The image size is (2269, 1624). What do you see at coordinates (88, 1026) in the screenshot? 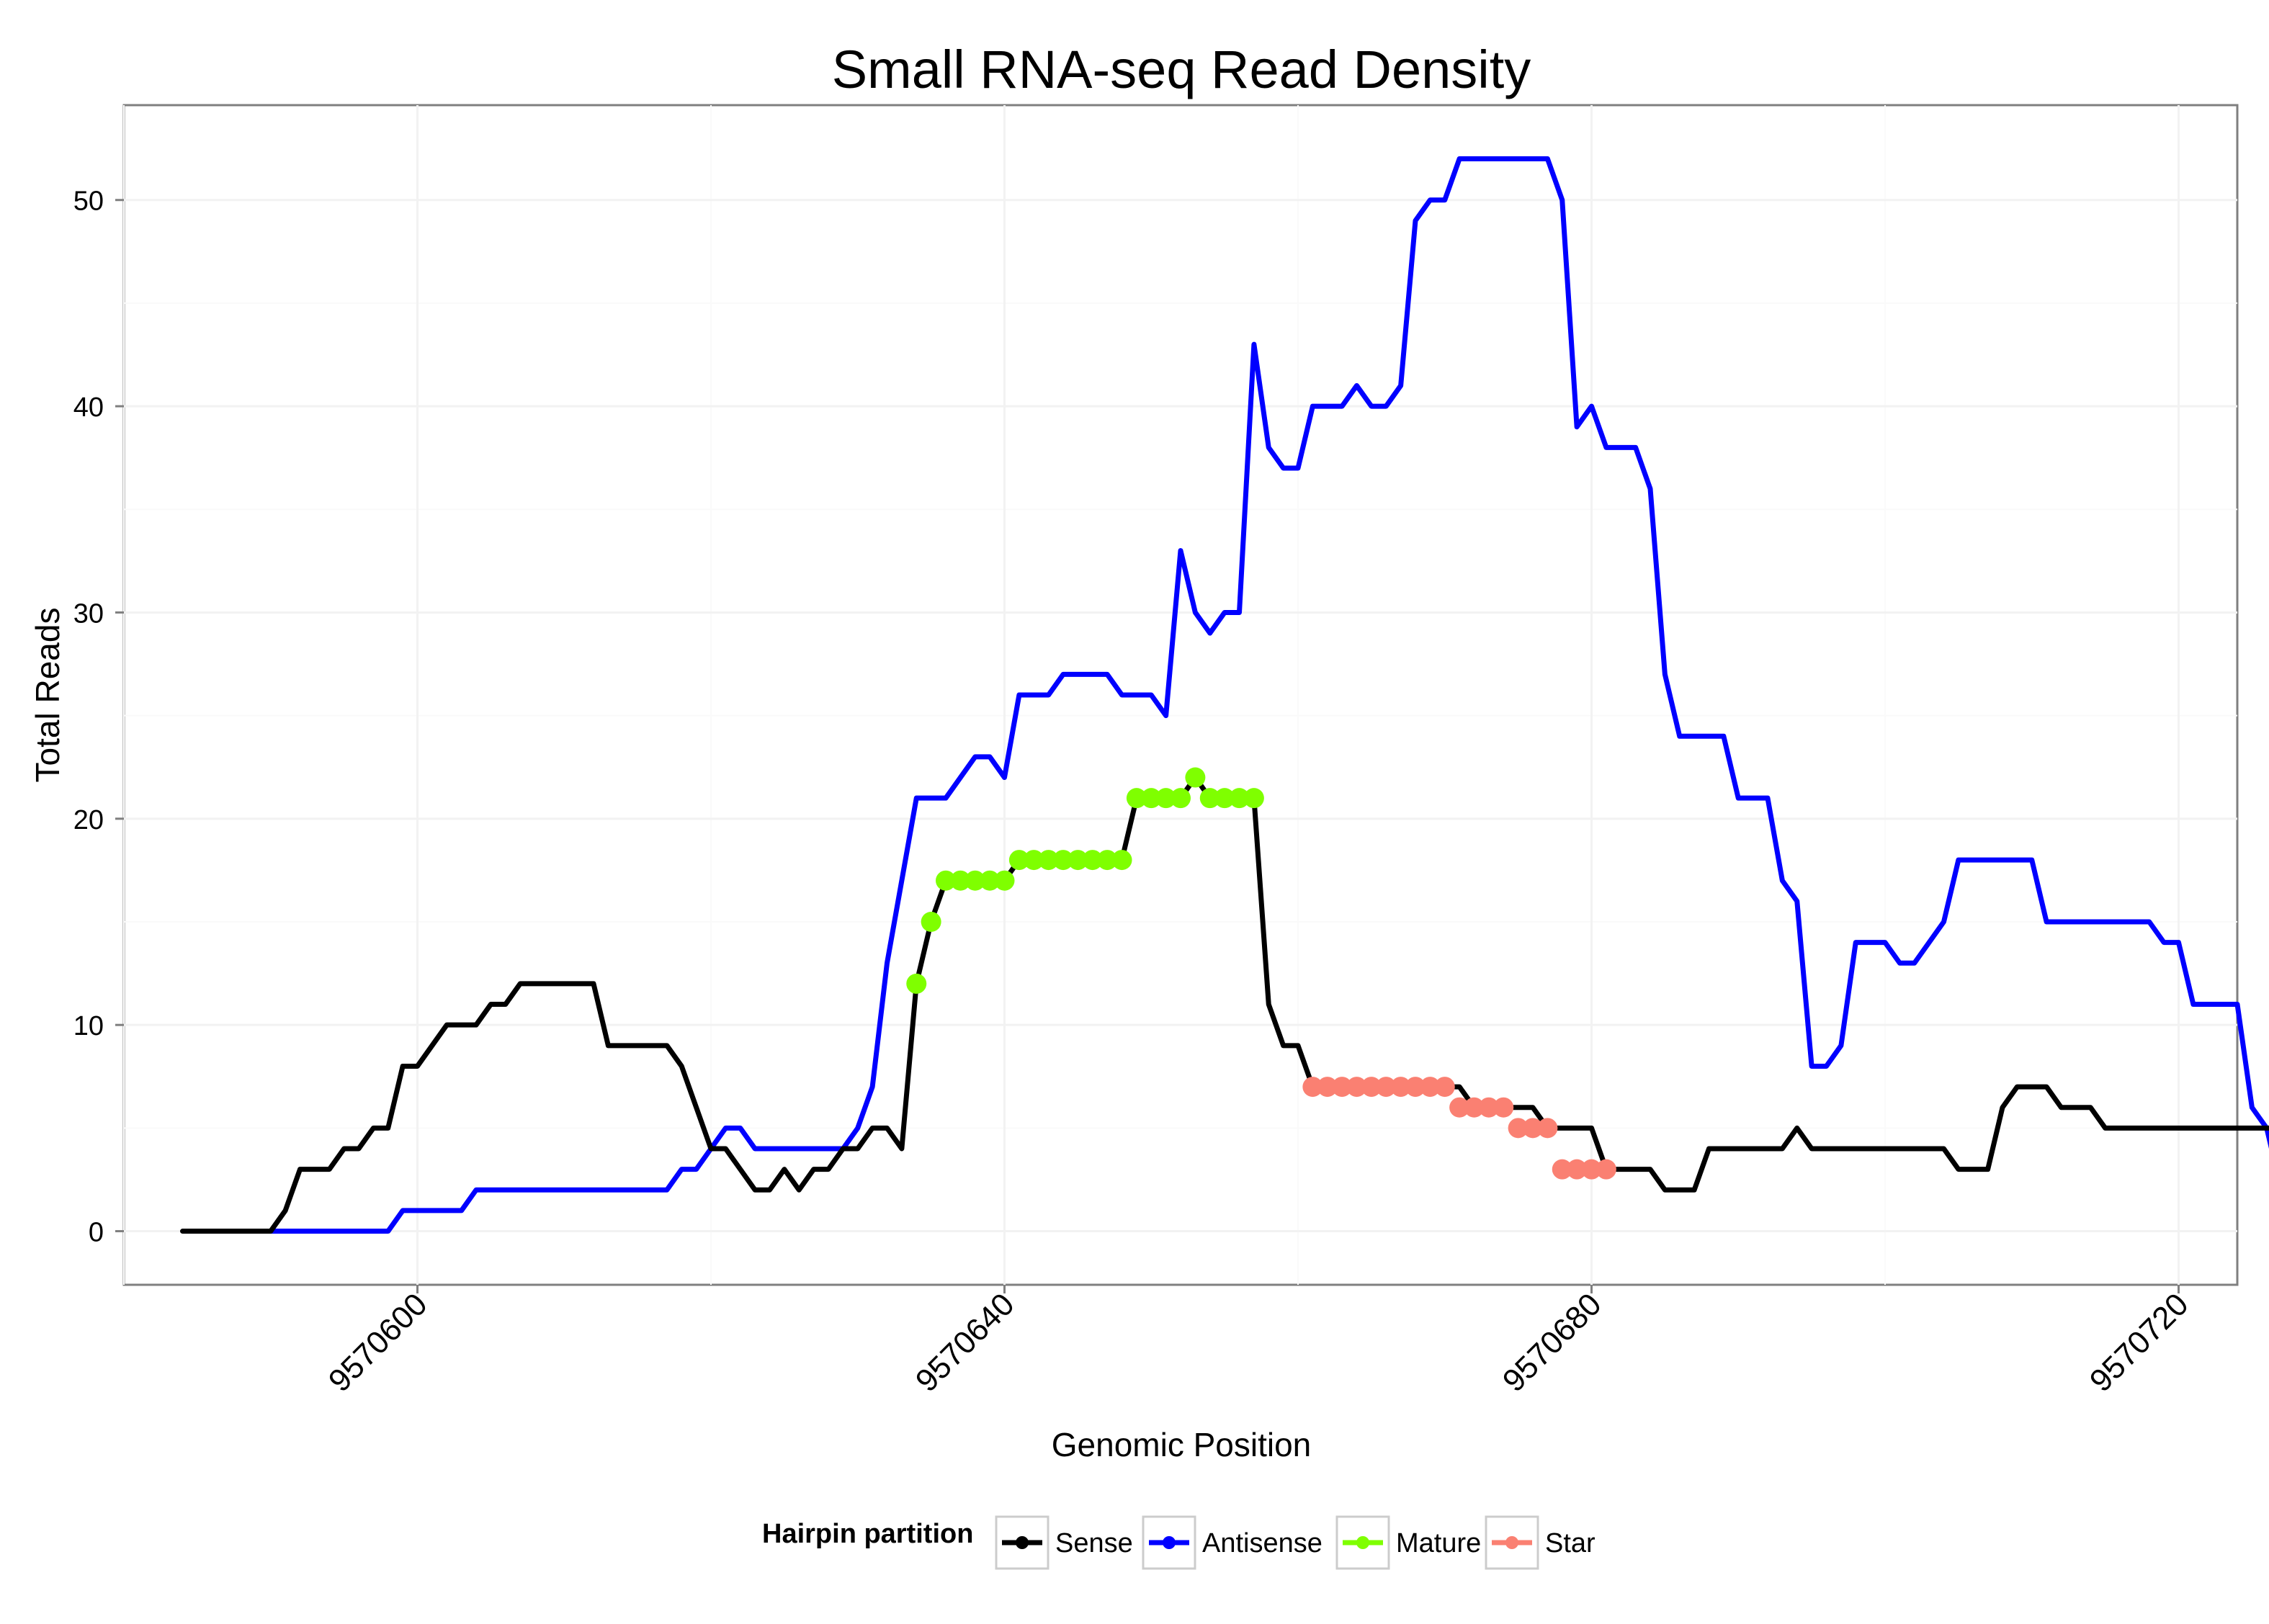
I see `y-tick-label: 10` at bounding box center [88, 1026].